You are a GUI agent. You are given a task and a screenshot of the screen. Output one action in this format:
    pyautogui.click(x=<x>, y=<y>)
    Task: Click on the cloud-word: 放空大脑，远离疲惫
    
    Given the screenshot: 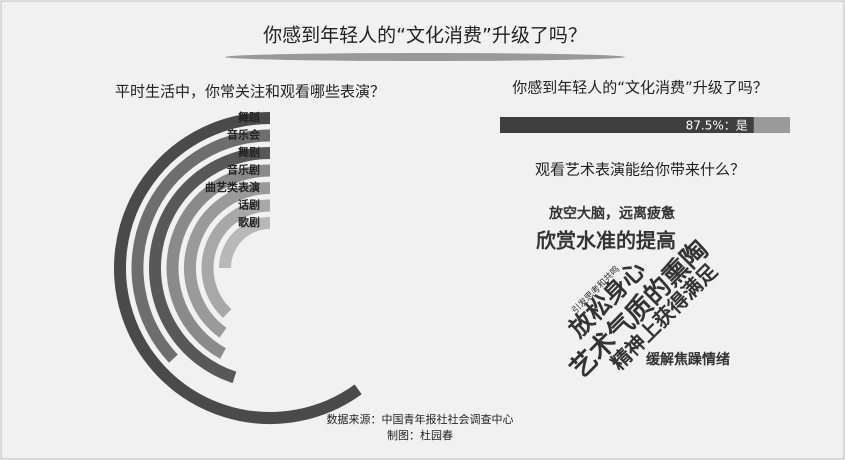 What is the action you would take?
    pyautogui.click(x=612, y=213)
    